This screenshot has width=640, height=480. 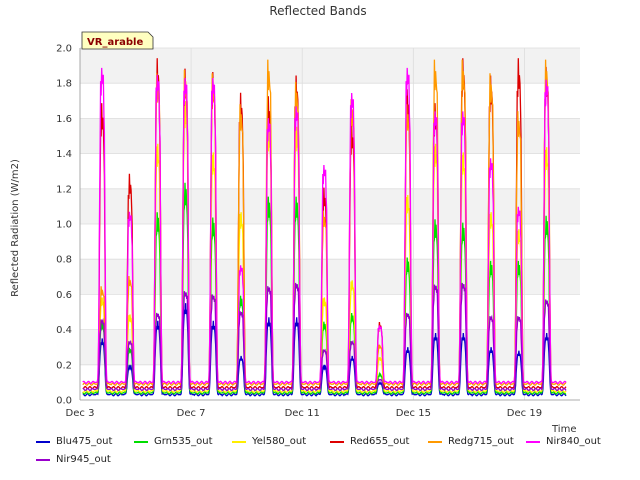 I want to click on y-tick-label: 0.4, so click(x=64, y=330).